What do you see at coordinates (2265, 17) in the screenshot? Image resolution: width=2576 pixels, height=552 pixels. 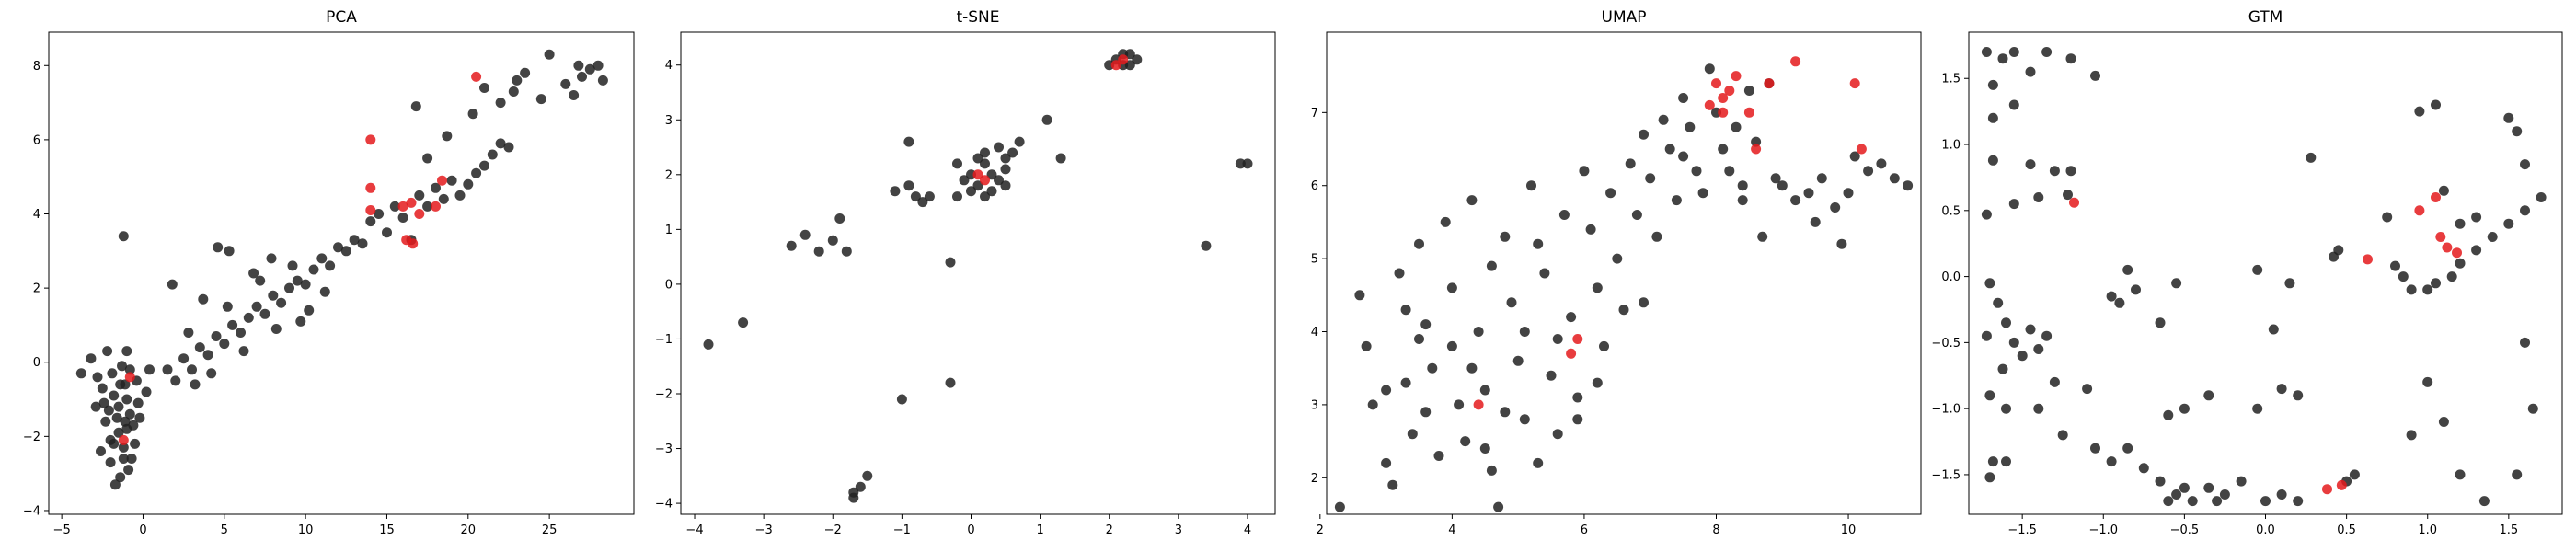 I see `chart-title: GTM` at bounding box center [2265, 17].